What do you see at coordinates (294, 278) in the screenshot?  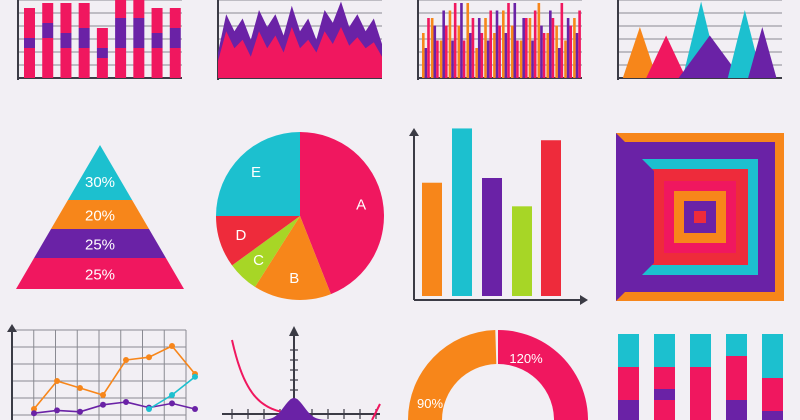 I see `pie-slice-label: B` at bounding box center [294, 278].